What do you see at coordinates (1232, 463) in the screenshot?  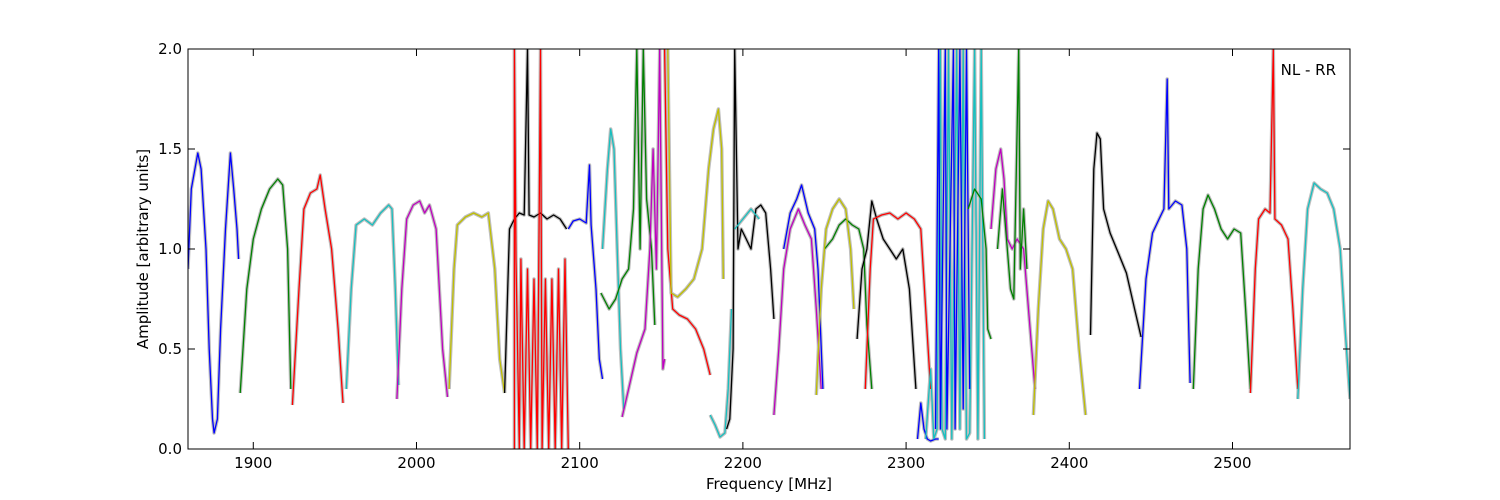 I see `x-tick-label: 2500` at bounding box center [1232, 463].